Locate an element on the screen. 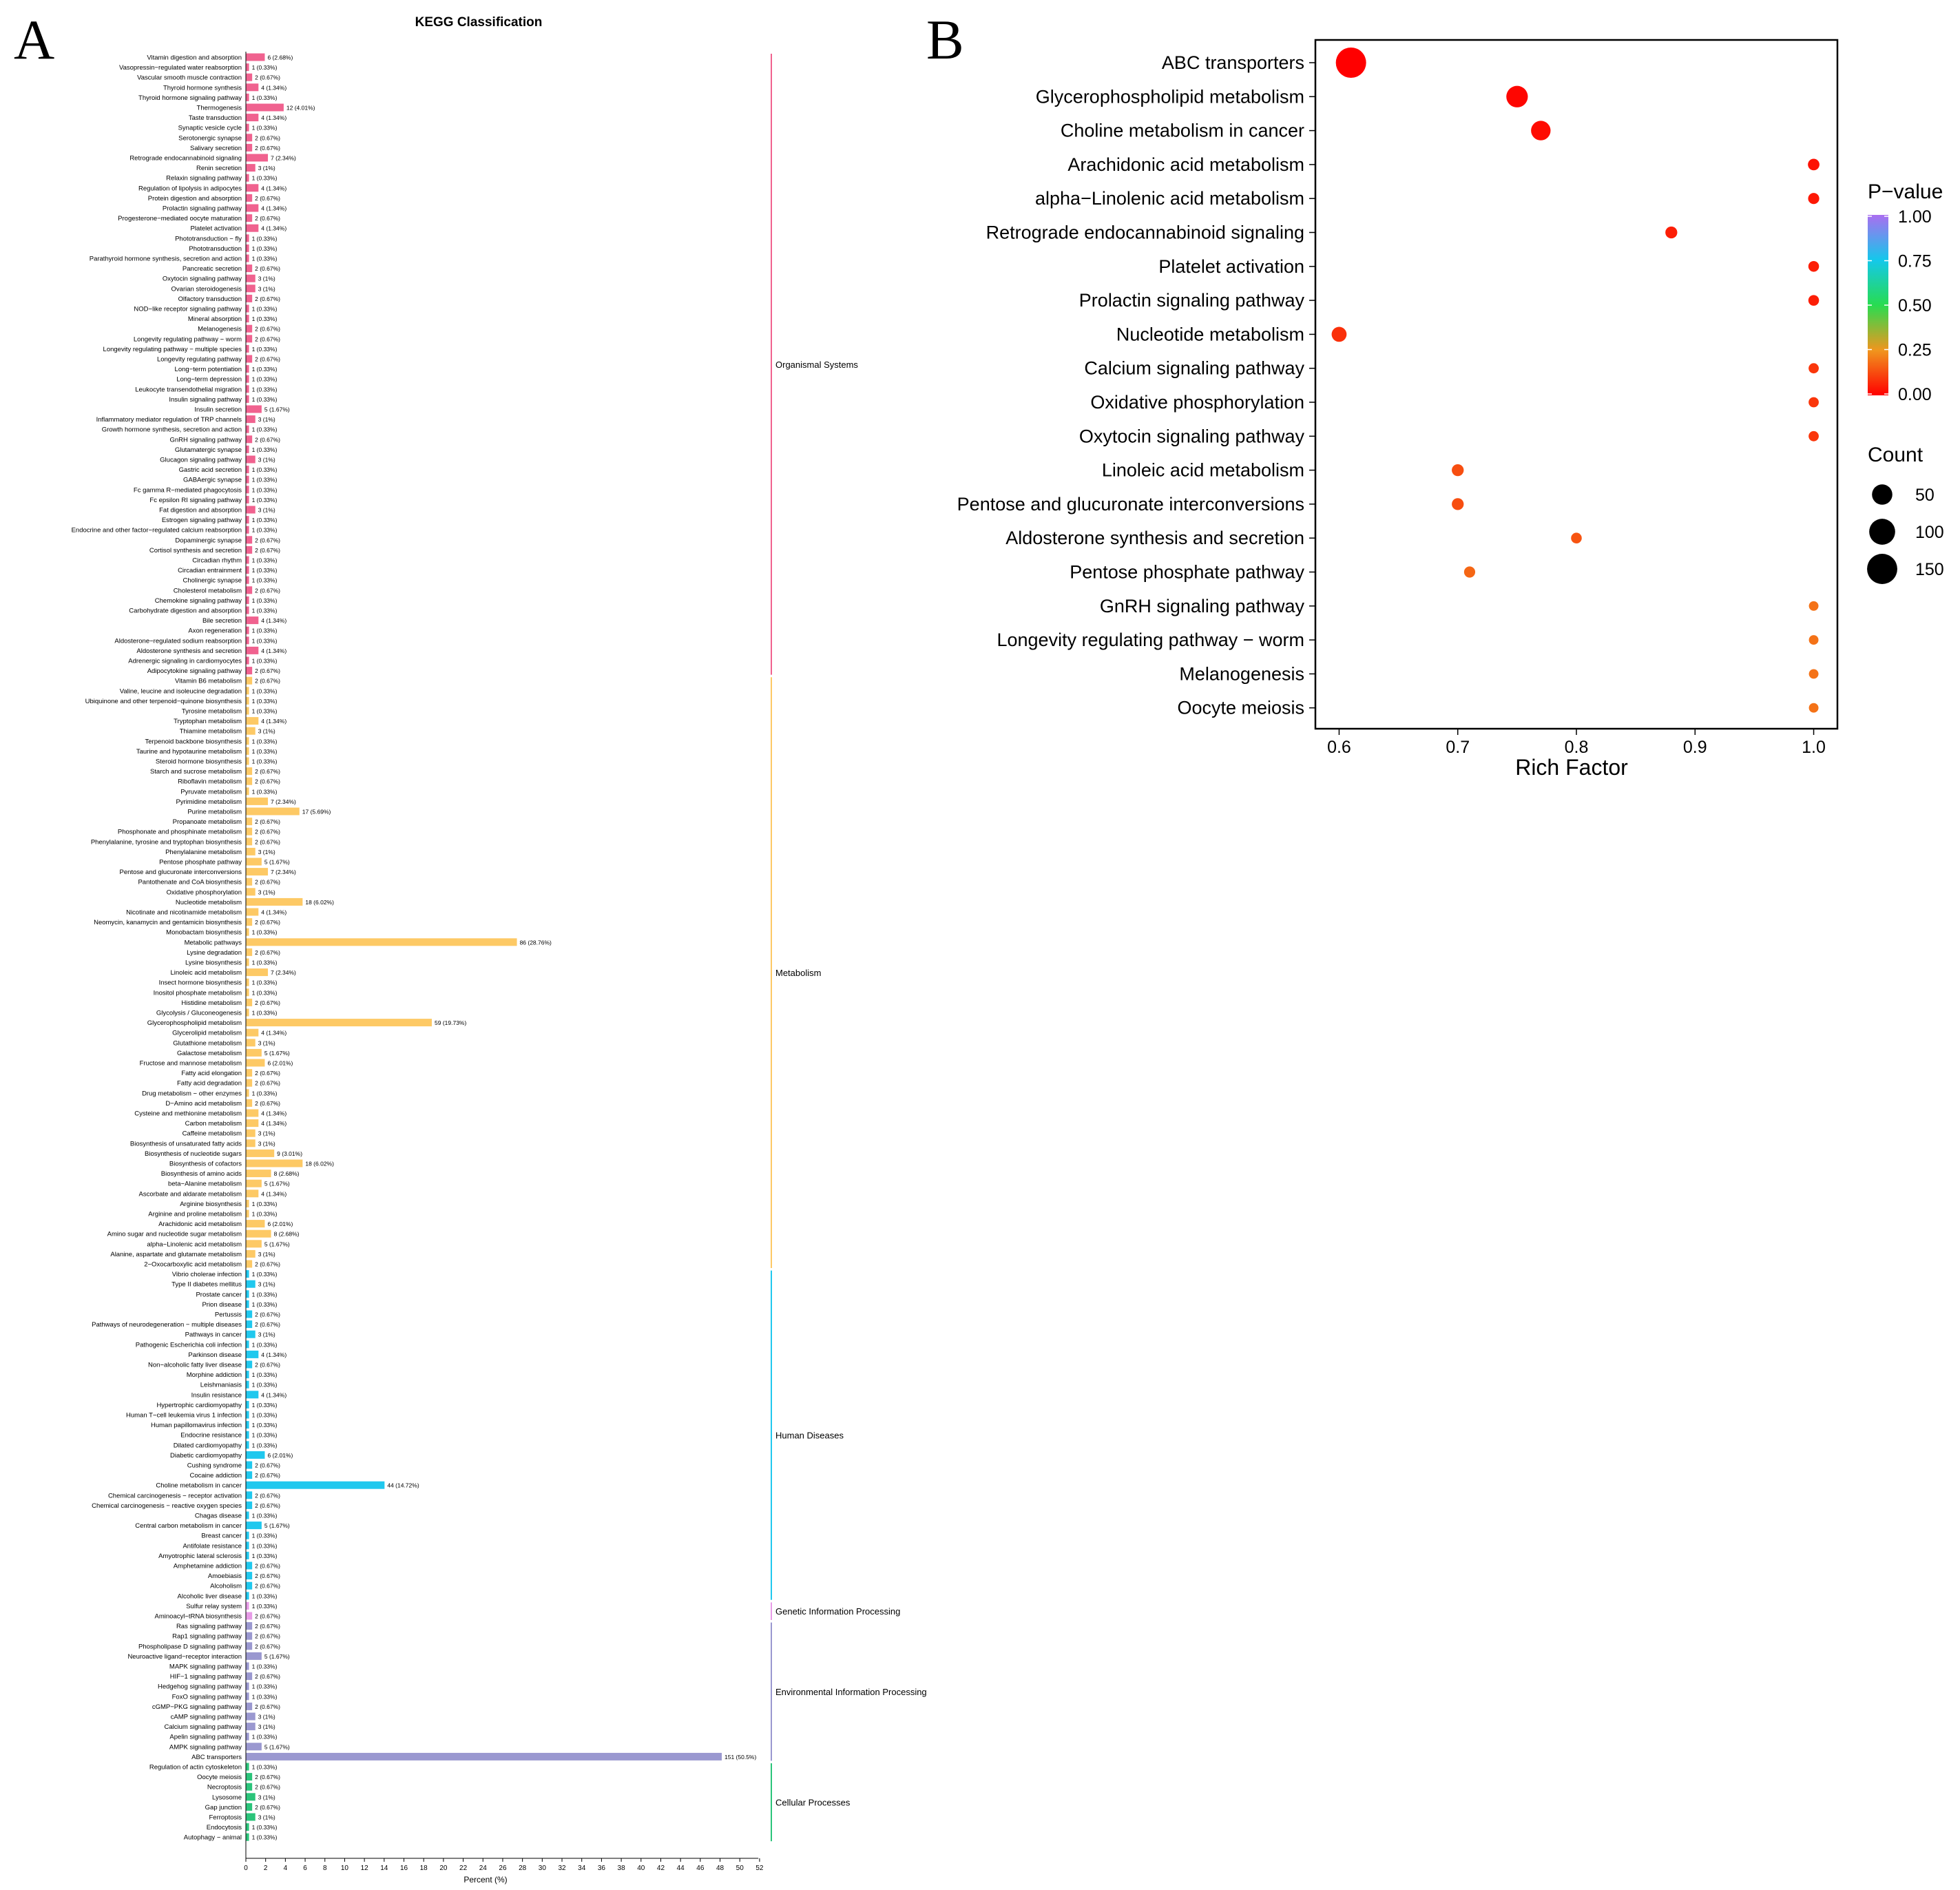  x-tick-label: 22 is located at coordinates (463, 1869).